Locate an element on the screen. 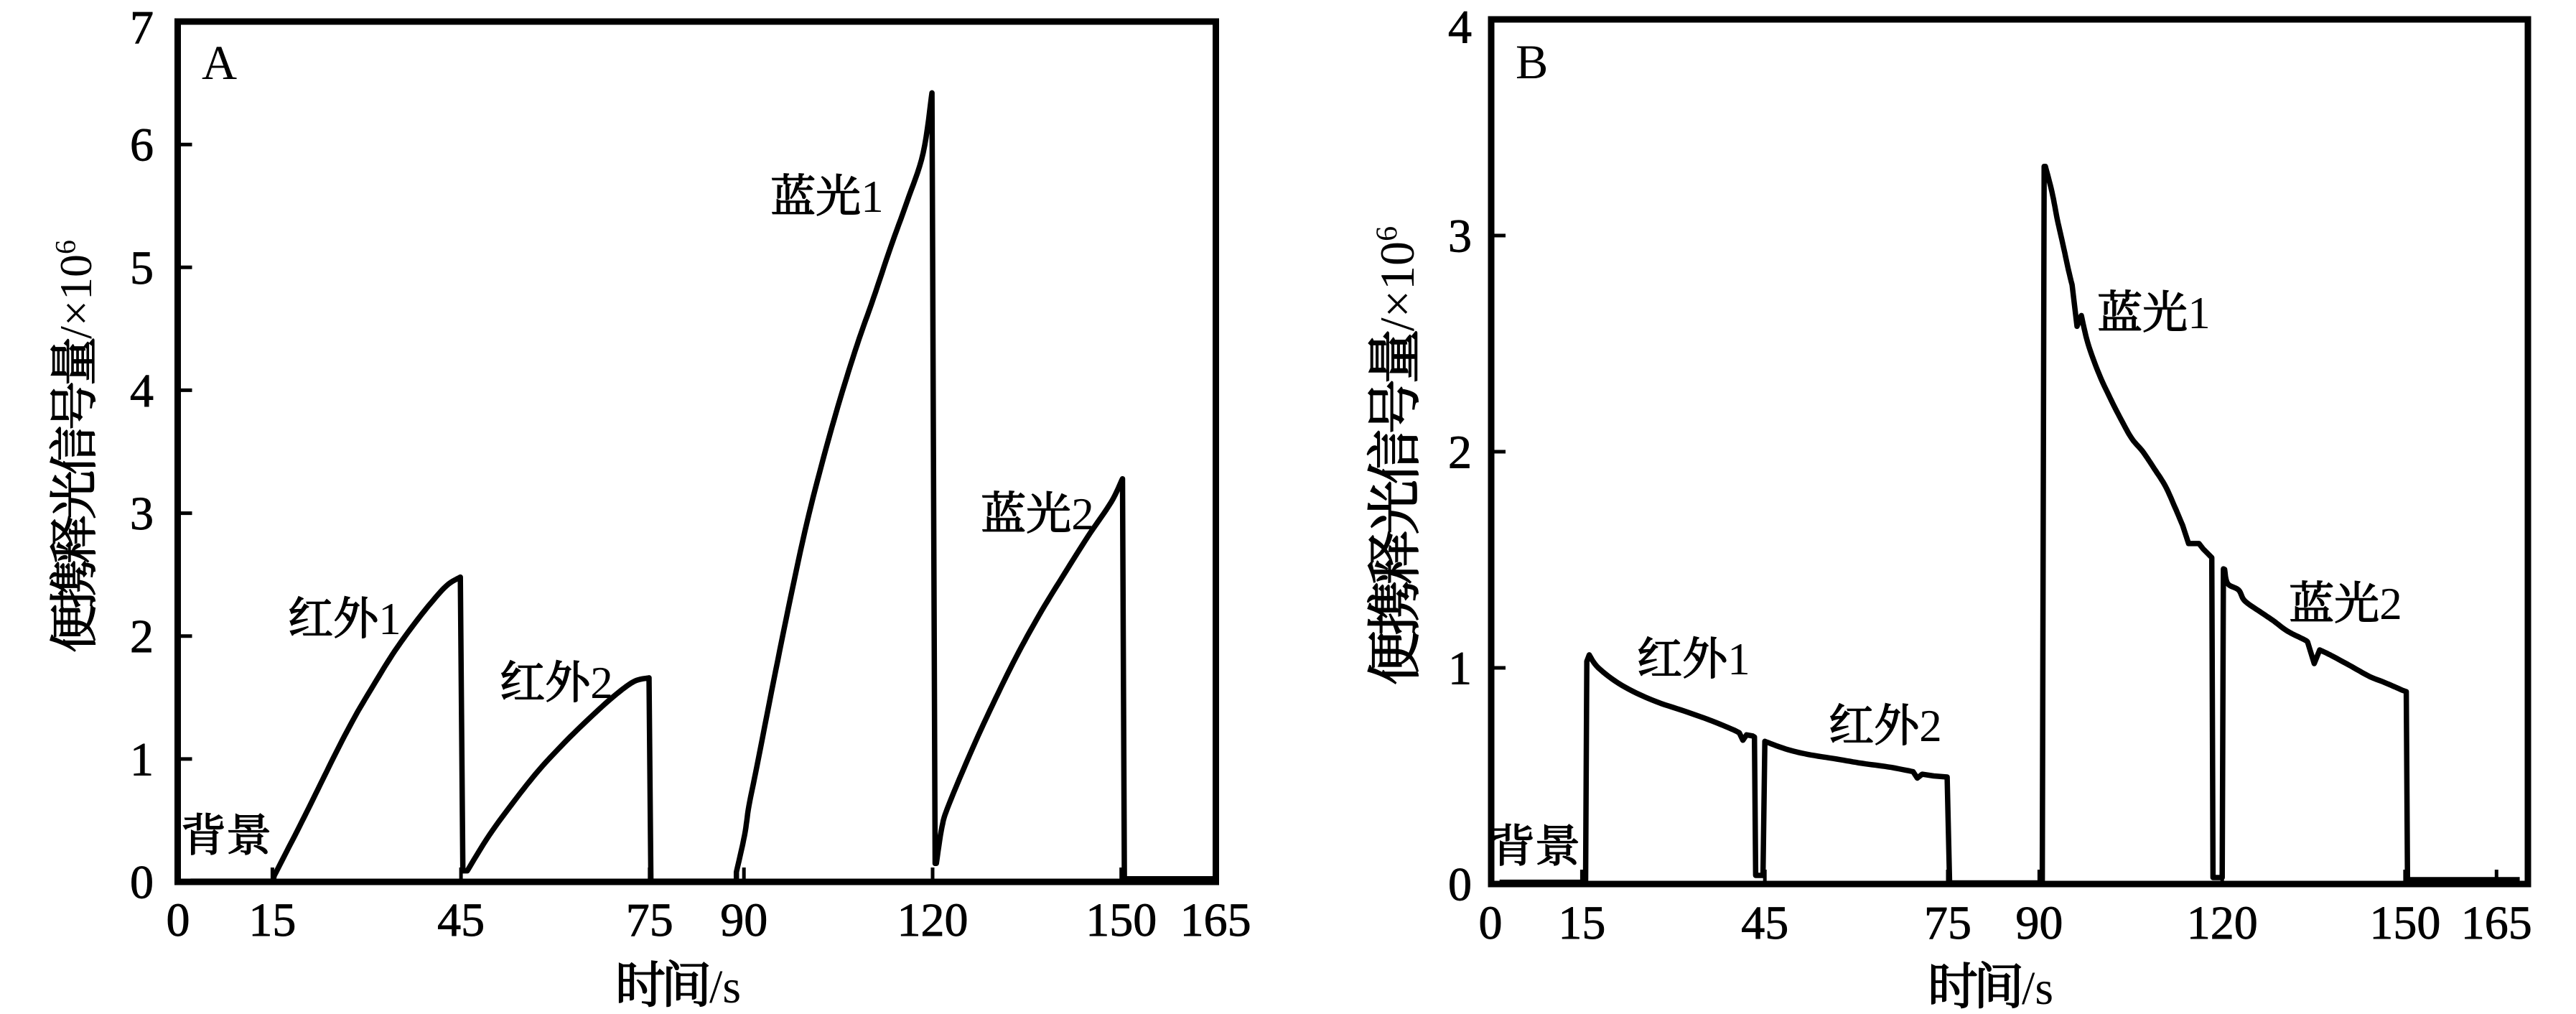  svg-text: 5 is located at coordinates (142, 268).